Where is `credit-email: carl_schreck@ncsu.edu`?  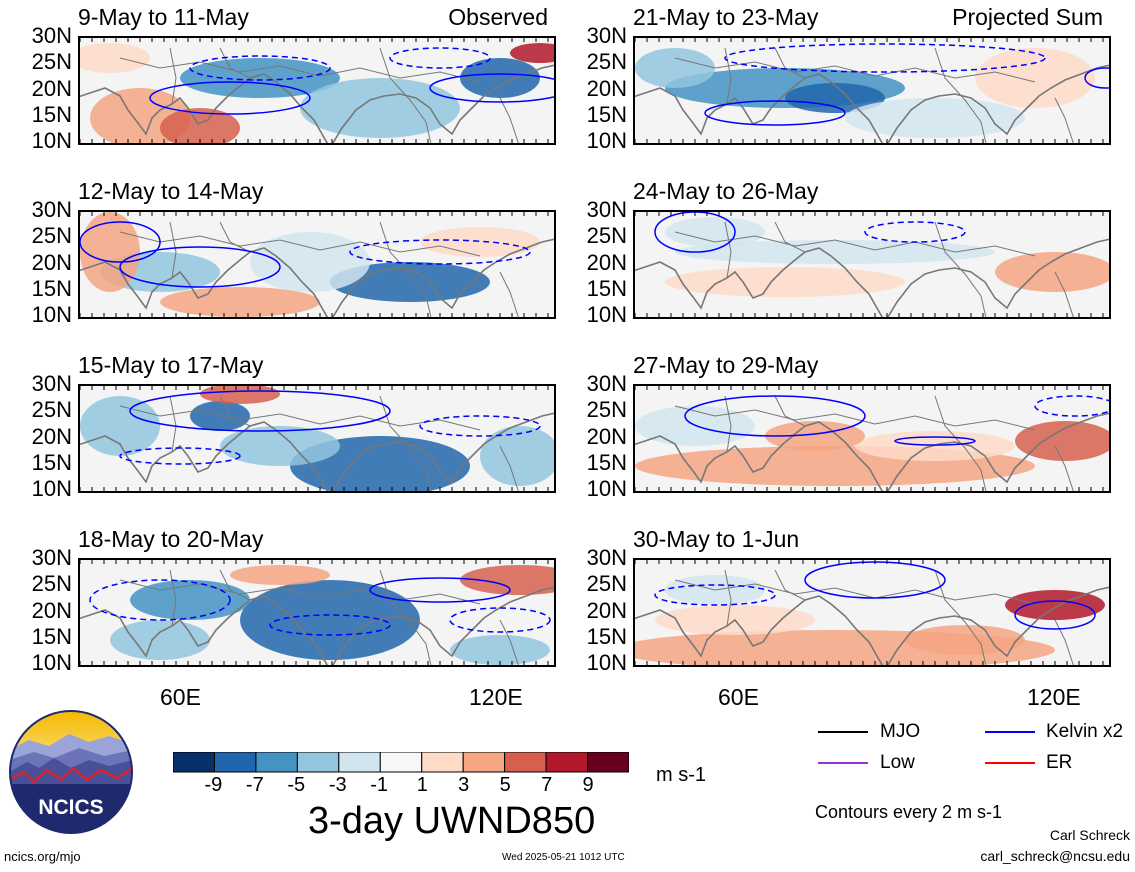
credit-email: carl_schreck@ncsu.edu is located at coordinates (1055, 856).